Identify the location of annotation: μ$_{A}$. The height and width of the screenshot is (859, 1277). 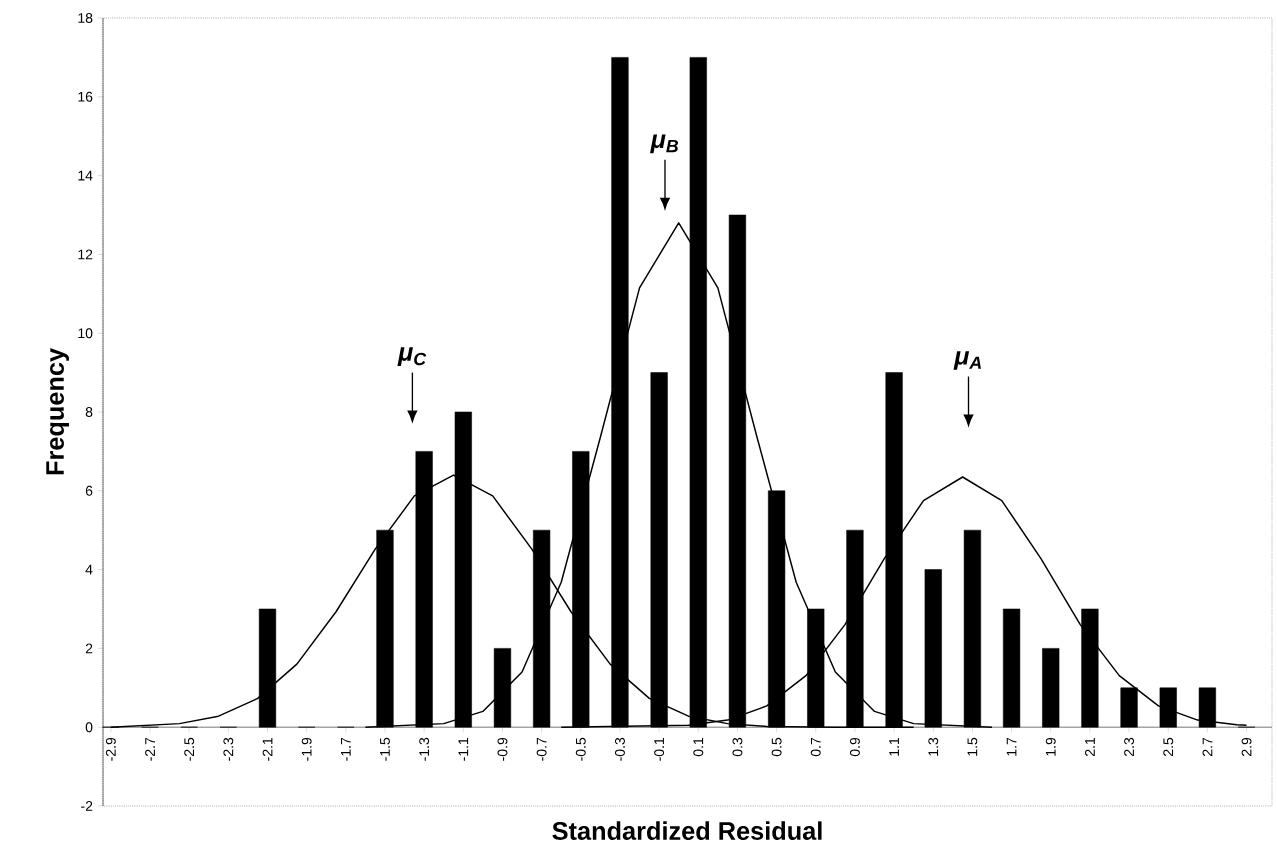
(967, 360).